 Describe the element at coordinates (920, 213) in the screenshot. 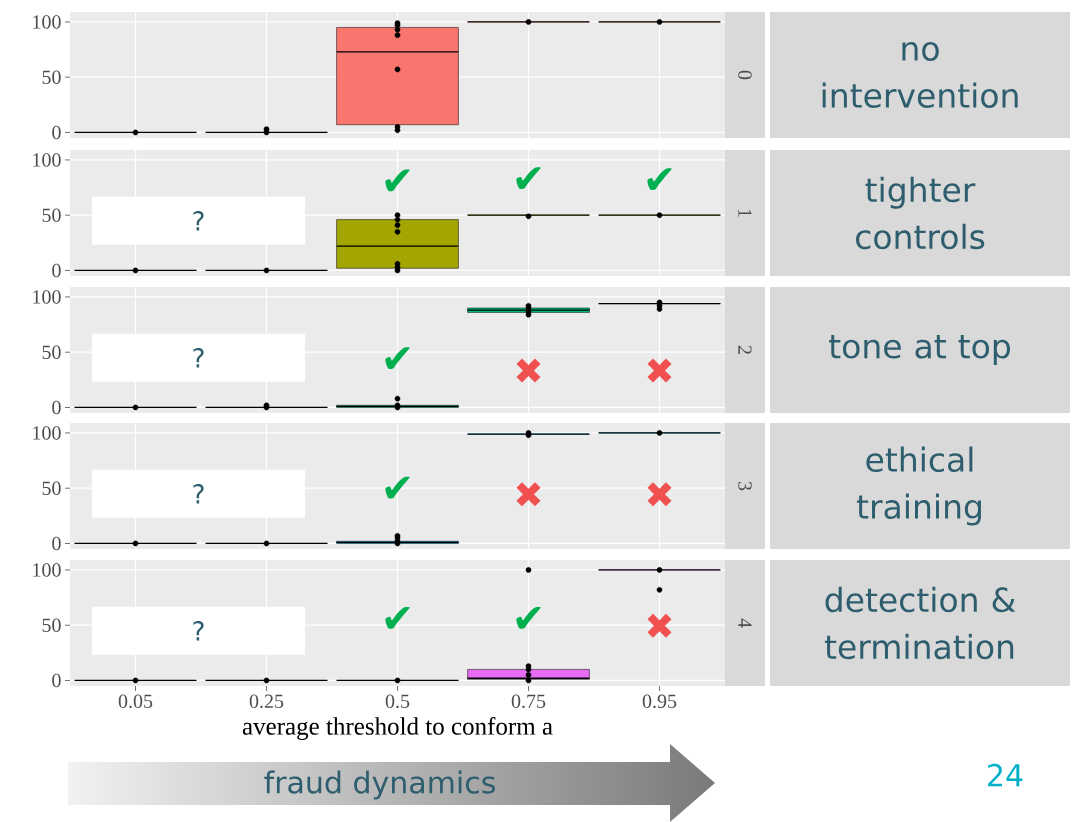

I see `text: tighter controls` at that location.